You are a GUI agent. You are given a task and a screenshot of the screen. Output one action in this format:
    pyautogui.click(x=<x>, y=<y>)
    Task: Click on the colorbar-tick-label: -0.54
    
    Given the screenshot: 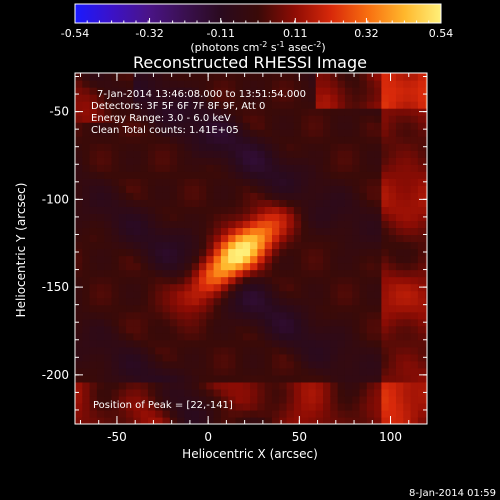 What is the action you would take?
    pyautogui.click(x=75, y=33)
    